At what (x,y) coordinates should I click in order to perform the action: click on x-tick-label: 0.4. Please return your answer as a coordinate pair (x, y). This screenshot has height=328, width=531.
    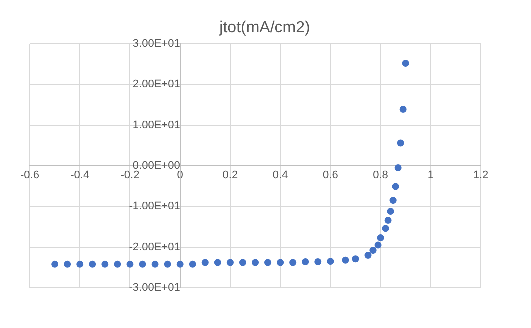
    Looking at the image, I should click on (280, 176).